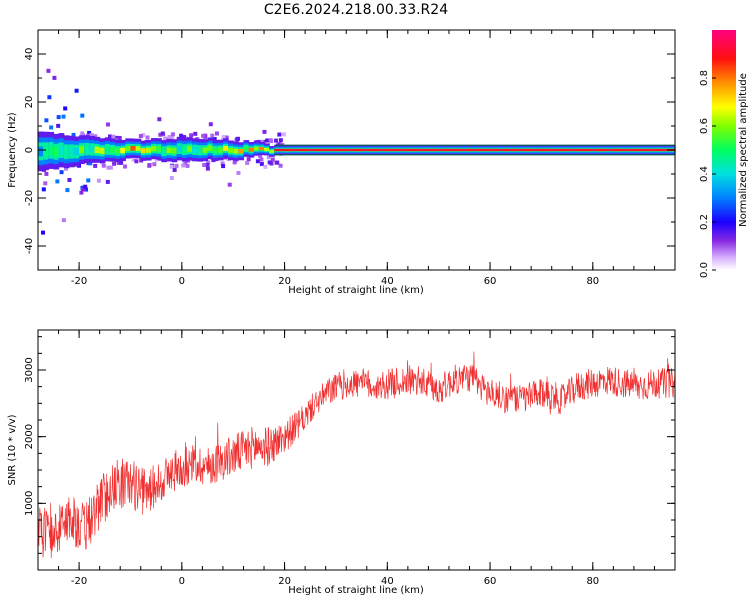 This screenshot has width=750, height=600. What do you see at coordinates (387, 281) in the screenshot?
I see `spectrogram-x-tick-label: 40` at bounding box center [387, 281].